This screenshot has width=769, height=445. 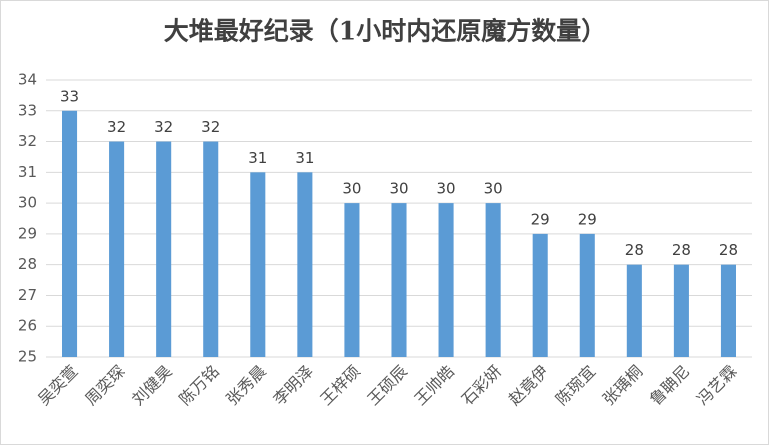 What do you see at coordinates (27, 326) in the screenshot?
I see `y-tick-label: 26` at bounding box center [27, 326].